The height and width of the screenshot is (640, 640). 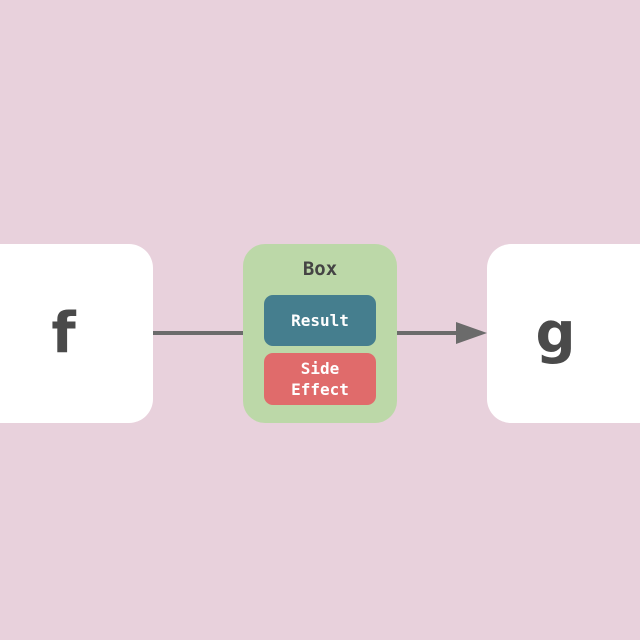 I want to click on box-title: Box, so click(x=320, y=269).